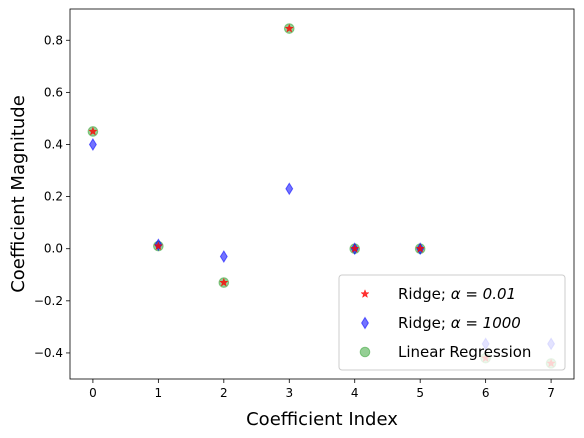  Describe the element at coordinates (486, 393) in the screenshot. I see `x-tick-label: 6` at that location.